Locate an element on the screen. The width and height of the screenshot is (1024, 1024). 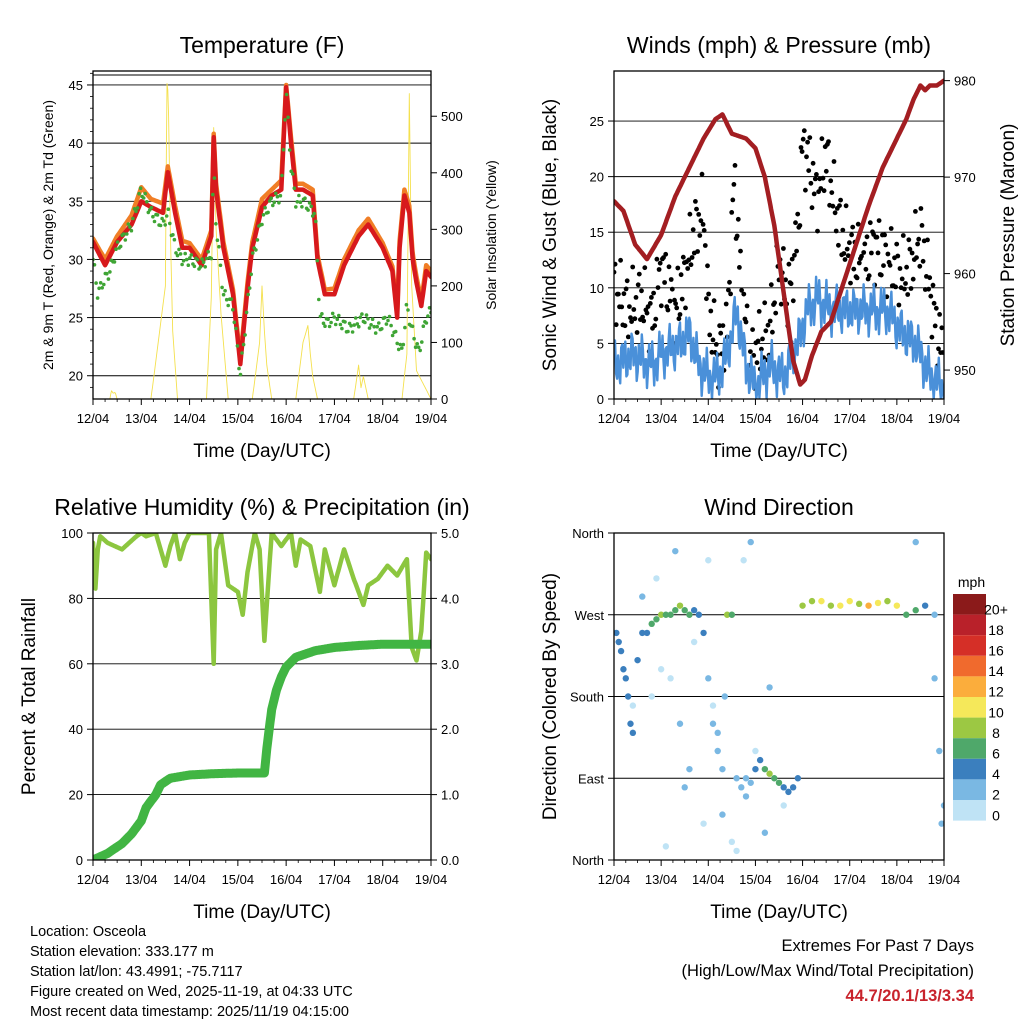
y2-tick-label: 3.0 is located at coordinates (450, 664).